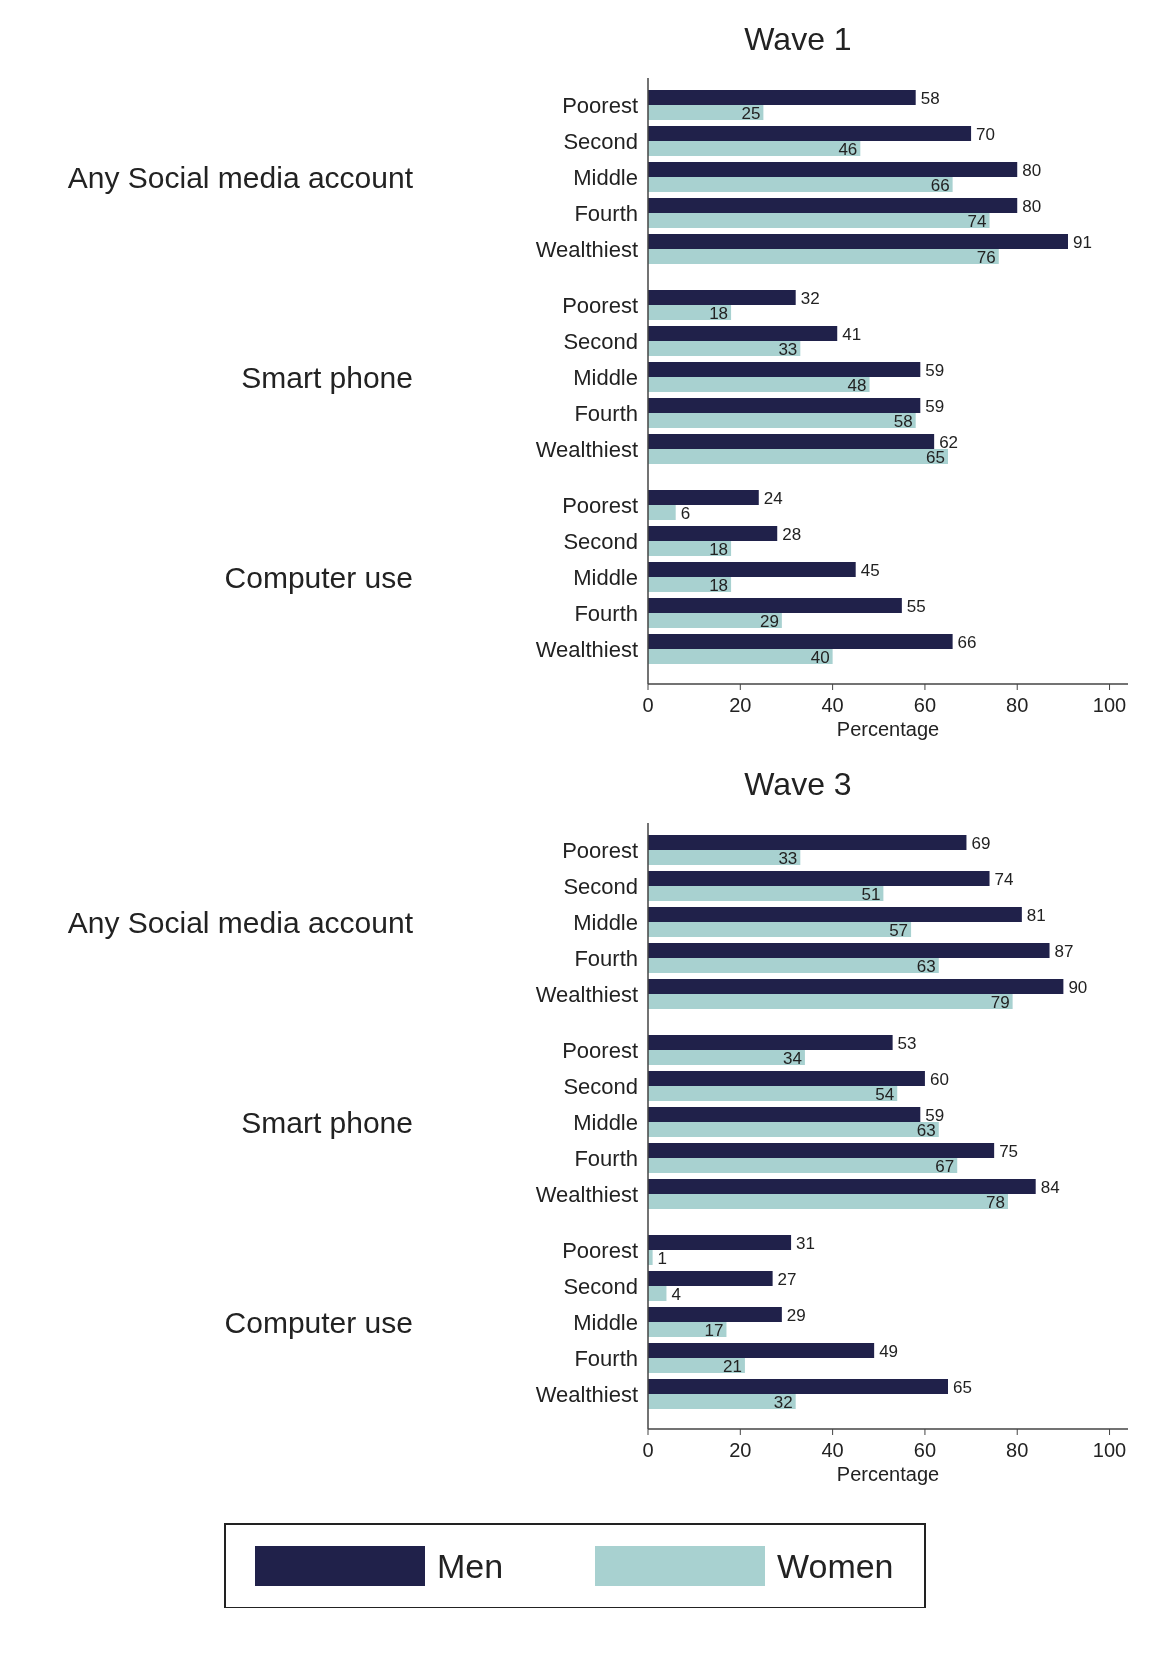 The width and height of the screenshot is (1150, 1654). Describe the element at coordinates (1009, 1151) in the screenshot. I see `data-label: 75` at that location.